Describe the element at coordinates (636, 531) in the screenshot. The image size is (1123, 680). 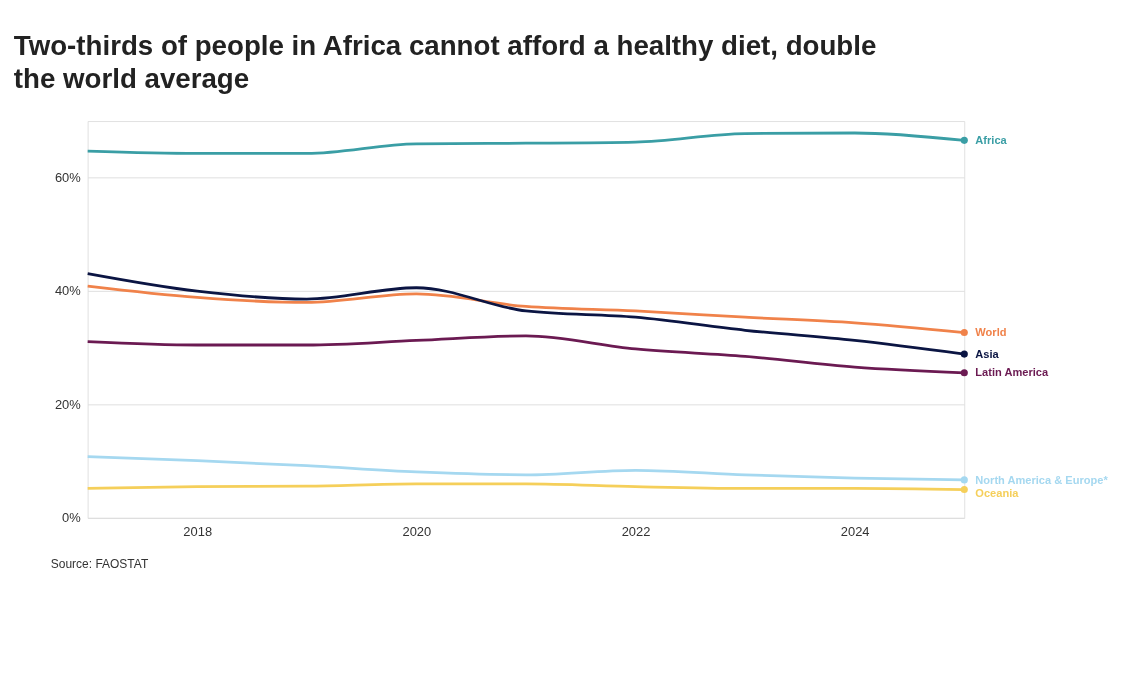
I see `x-tick-label: 2022` at that location.